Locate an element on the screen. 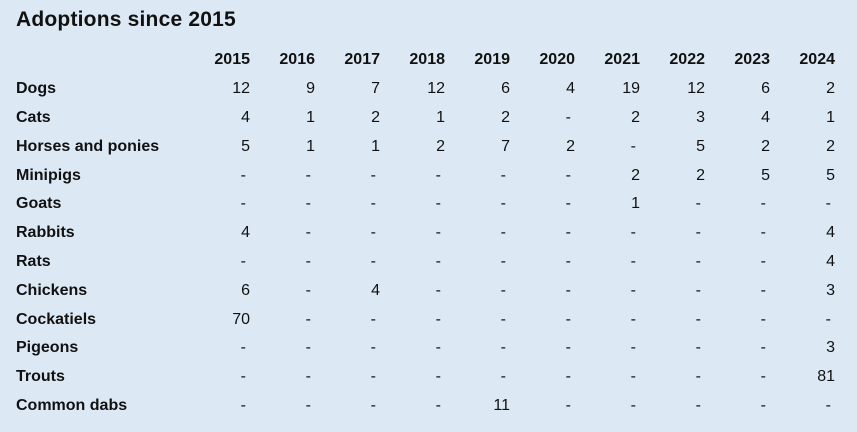  table-row: Horses and ponies 5 1 1 2 7 2-5 2 2 is located at coordinates (425, 146).